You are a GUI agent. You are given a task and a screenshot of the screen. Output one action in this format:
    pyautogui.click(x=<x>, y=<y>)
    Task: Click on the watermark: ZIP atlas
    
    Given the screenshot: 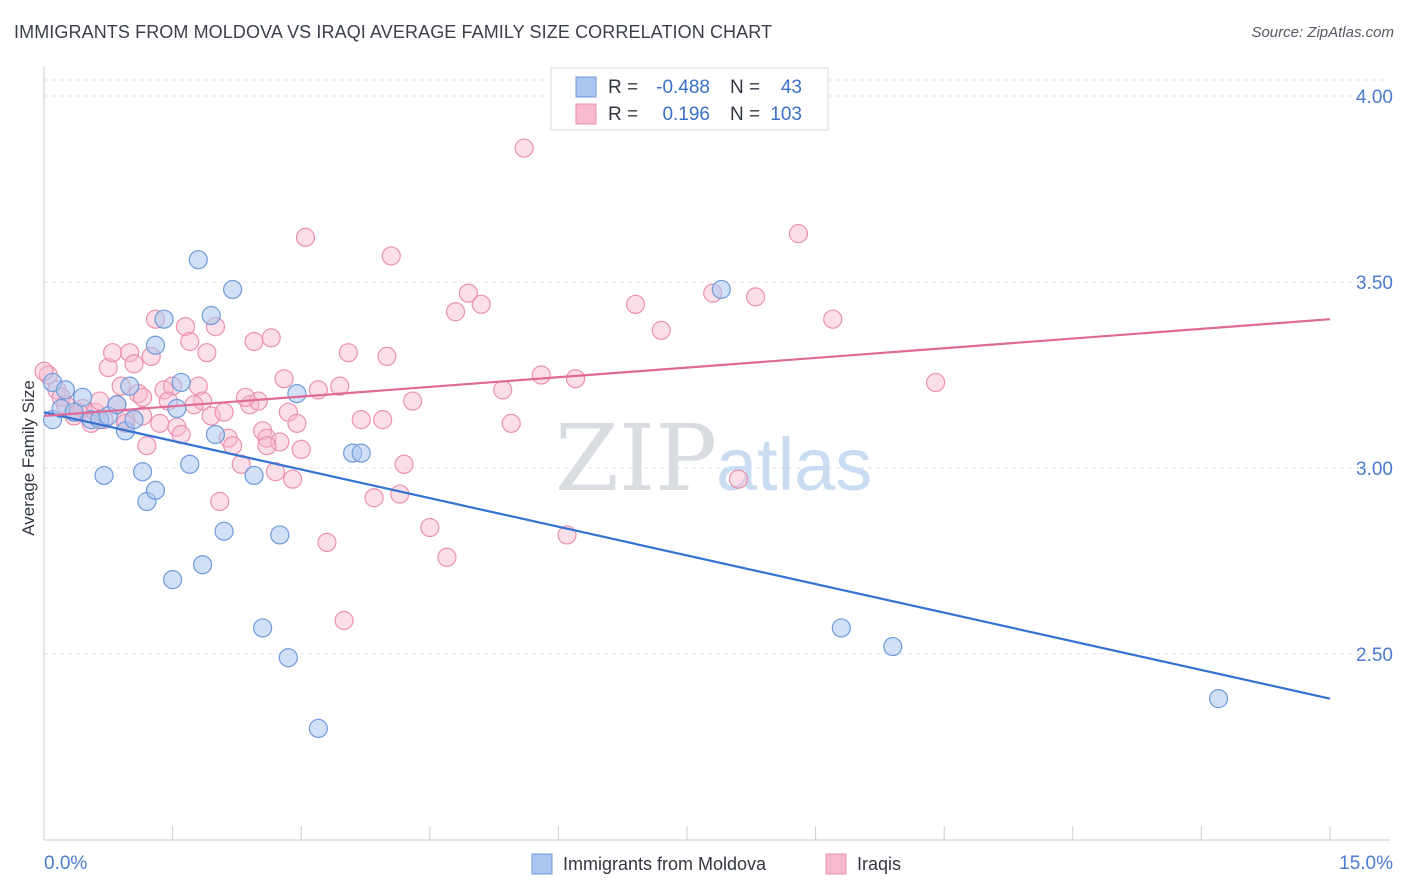 What is the action you would take?
    pyautogui.click(x=713, y=458)
    